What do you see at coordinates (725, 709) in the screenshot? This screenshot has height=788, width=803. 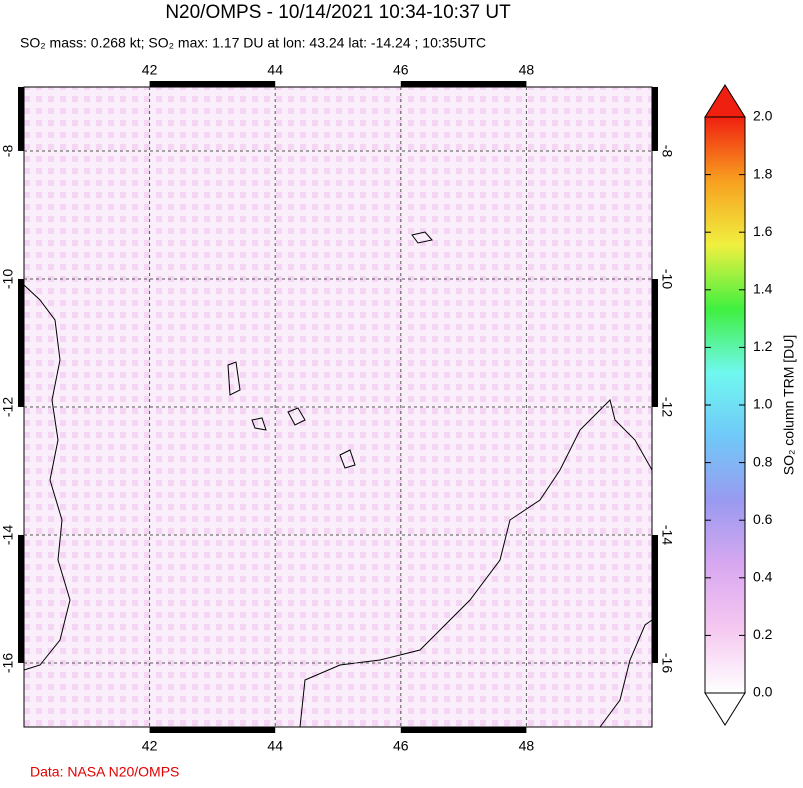 I see `colorbar-min-arrow` at bounding box center [725, 709].